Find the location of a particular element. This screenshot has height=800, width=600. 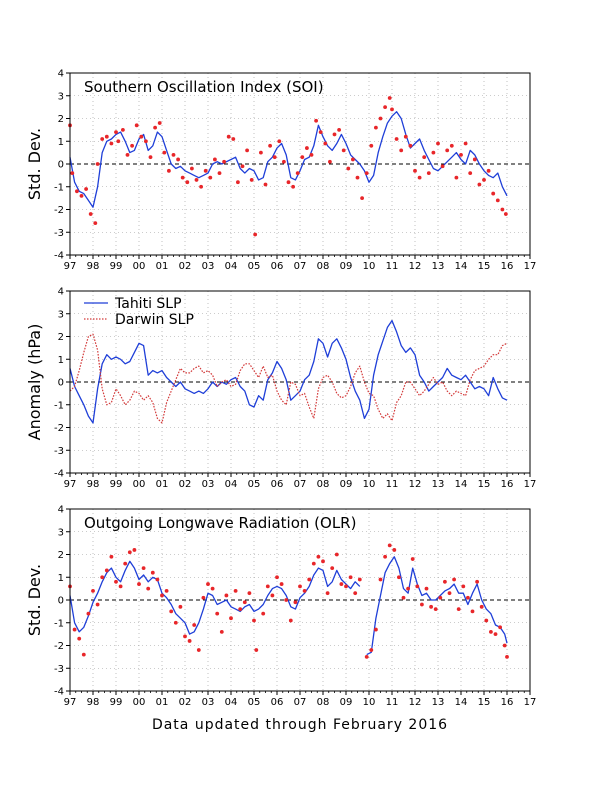

soi-y-tick-label: -1 is located at coordinates (59, 187).